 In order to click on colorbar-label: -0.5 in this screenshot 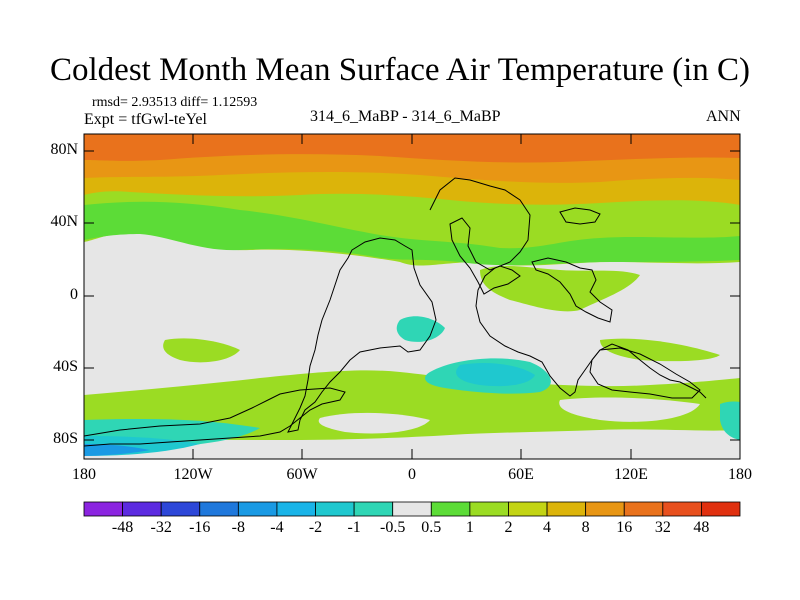, I will do `click(393, 527)`.